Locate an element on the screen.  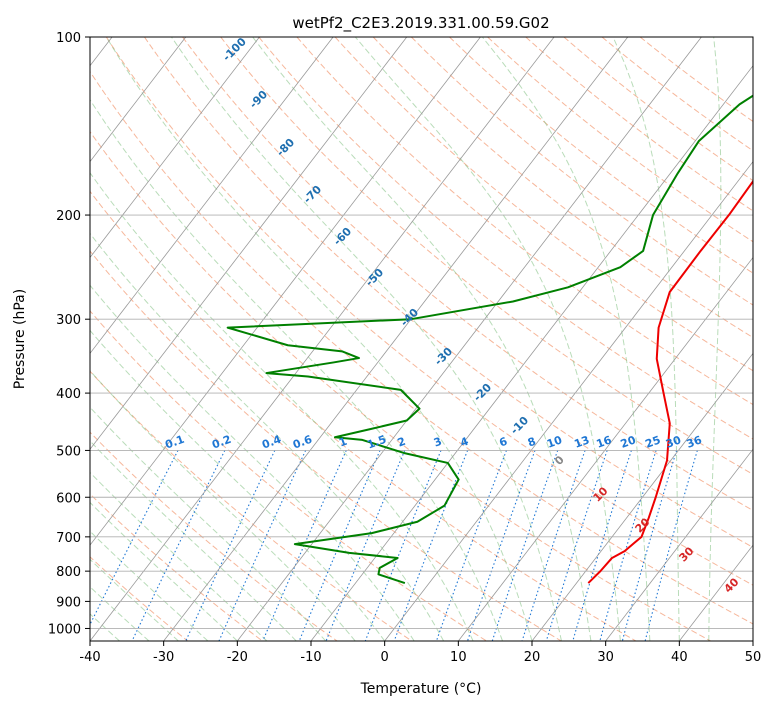
x-tick-label: 10 is located at coordinates (458, 657).